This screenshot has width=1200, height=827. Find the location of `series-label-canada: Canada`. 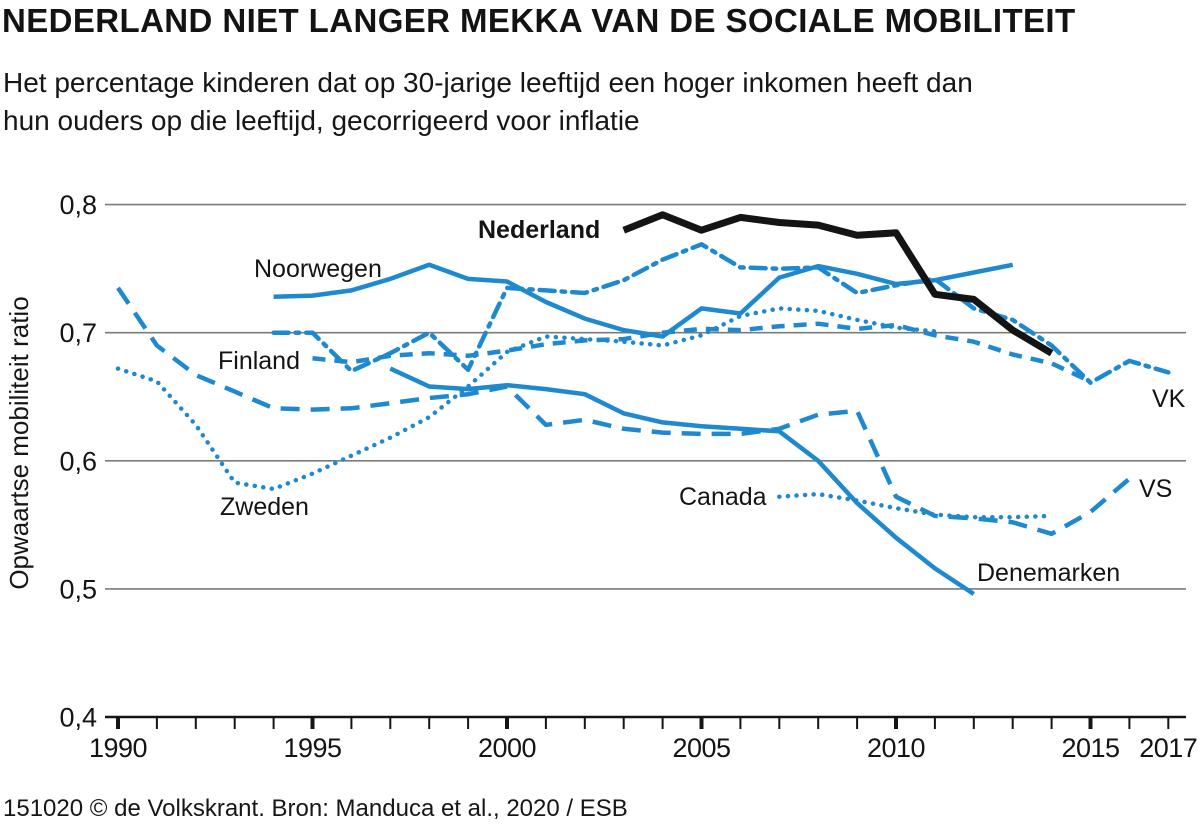

series-label-canada: Canada is located at coordinates (723, 497).